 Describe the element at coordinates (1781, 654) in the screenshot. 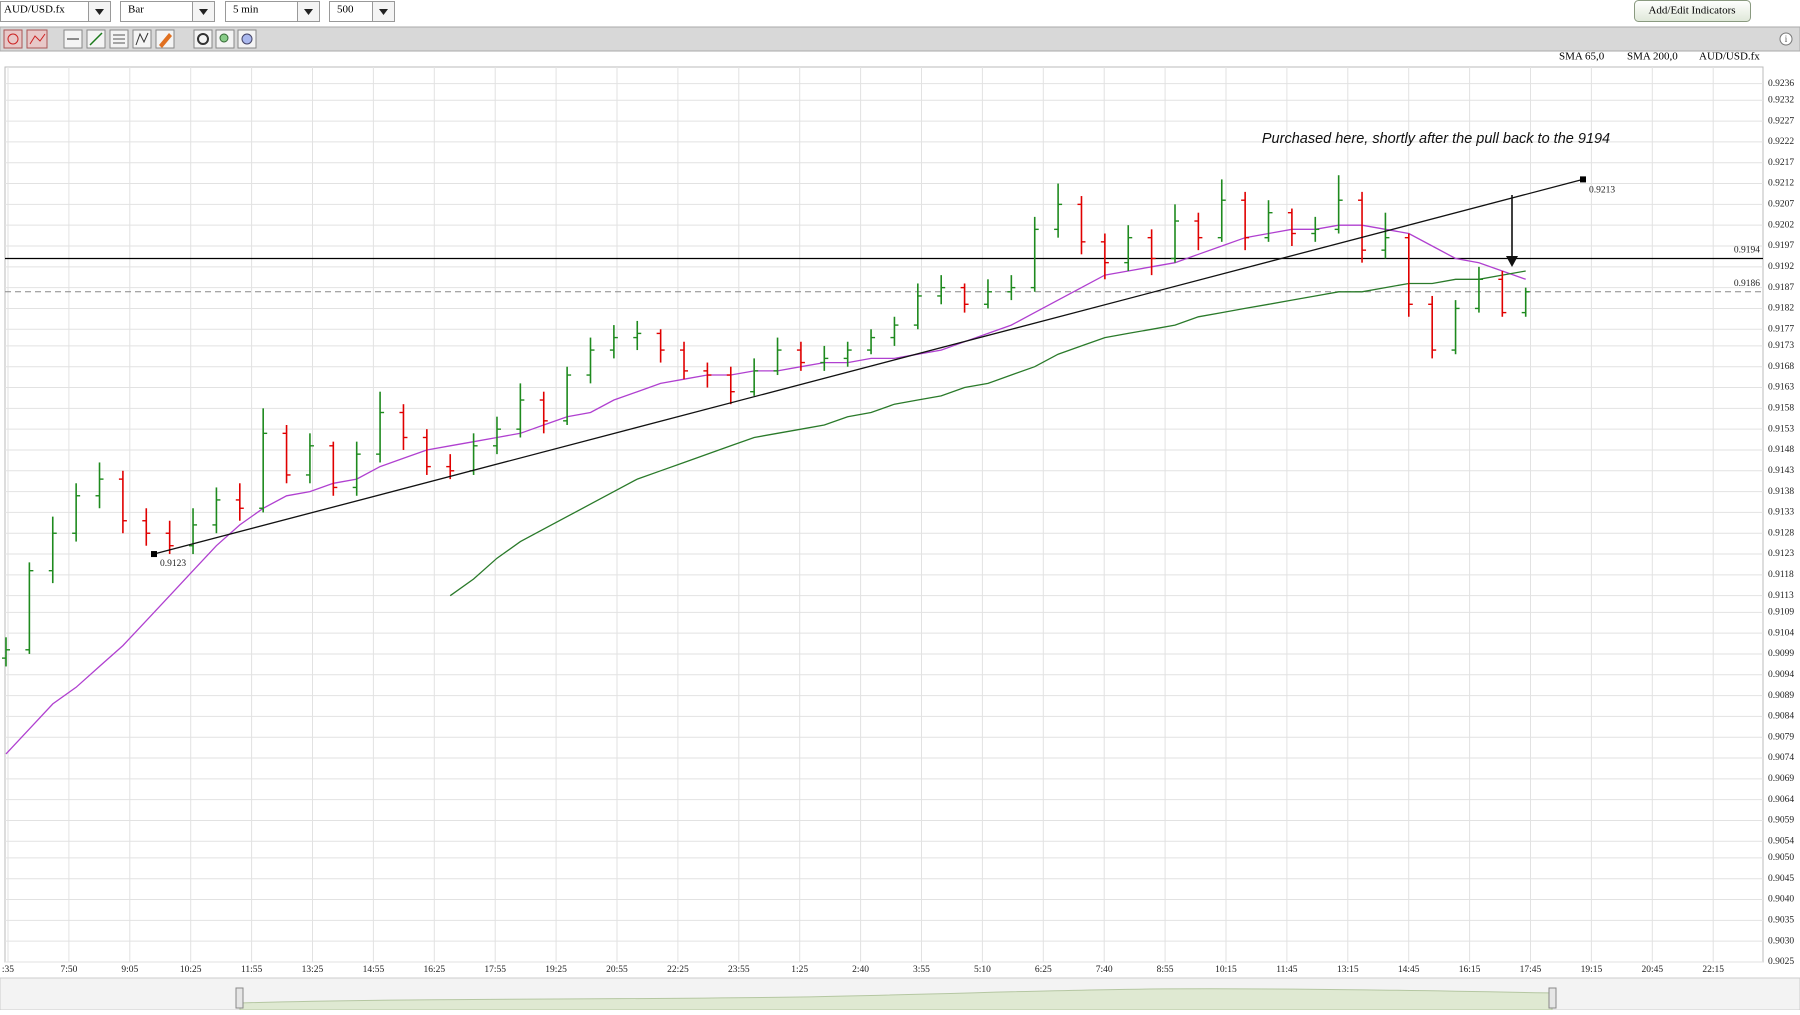

I see `y-tick-label: 0.9099` at that location.